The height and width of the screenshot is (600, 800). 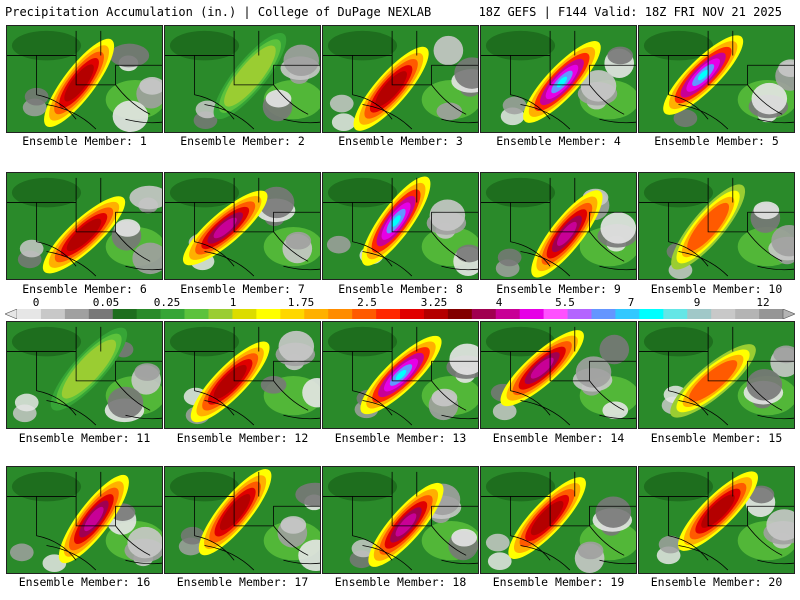 I want to click on ensemble-member-label: Ensemble Member: 3, so click(x=400, y=141).